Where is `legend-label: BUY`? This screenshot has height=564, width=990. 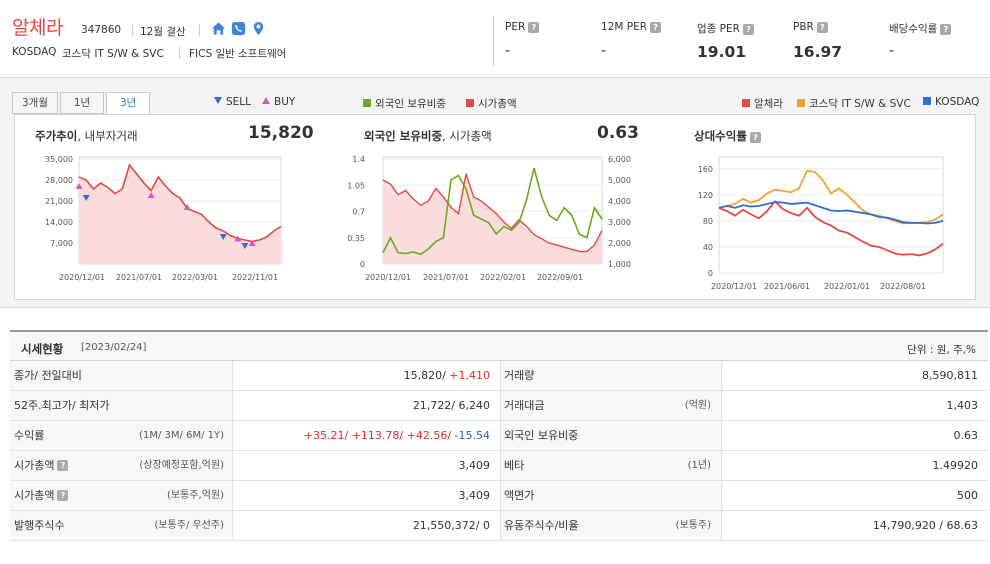
legend-label: BUY is located at coordinates (285, 102).